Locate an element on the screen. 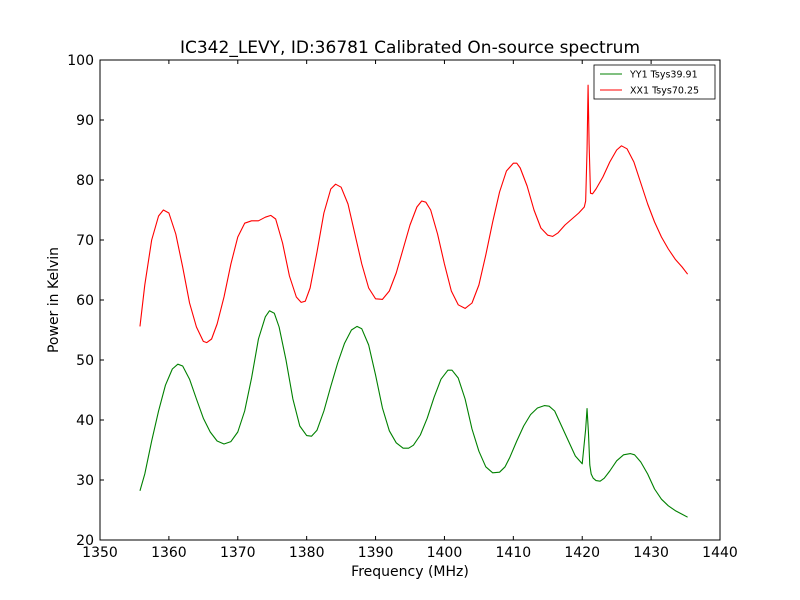 Image resolution: width=800 pixels, height=600 pixels. x-tick-label: 1360 is located at coordinates (169, 553).